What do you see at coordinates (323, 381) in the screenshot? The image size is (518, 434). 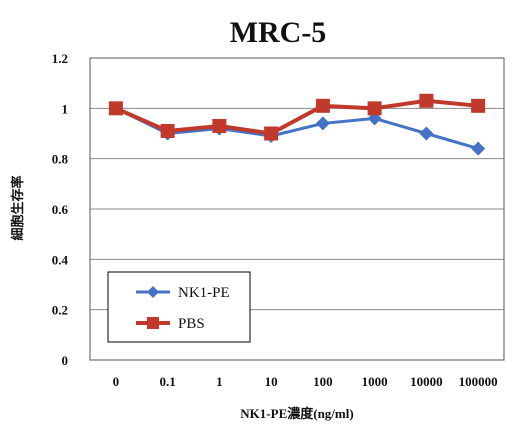 I see `x-tick-label: 100` at bounding box center [323, 381].